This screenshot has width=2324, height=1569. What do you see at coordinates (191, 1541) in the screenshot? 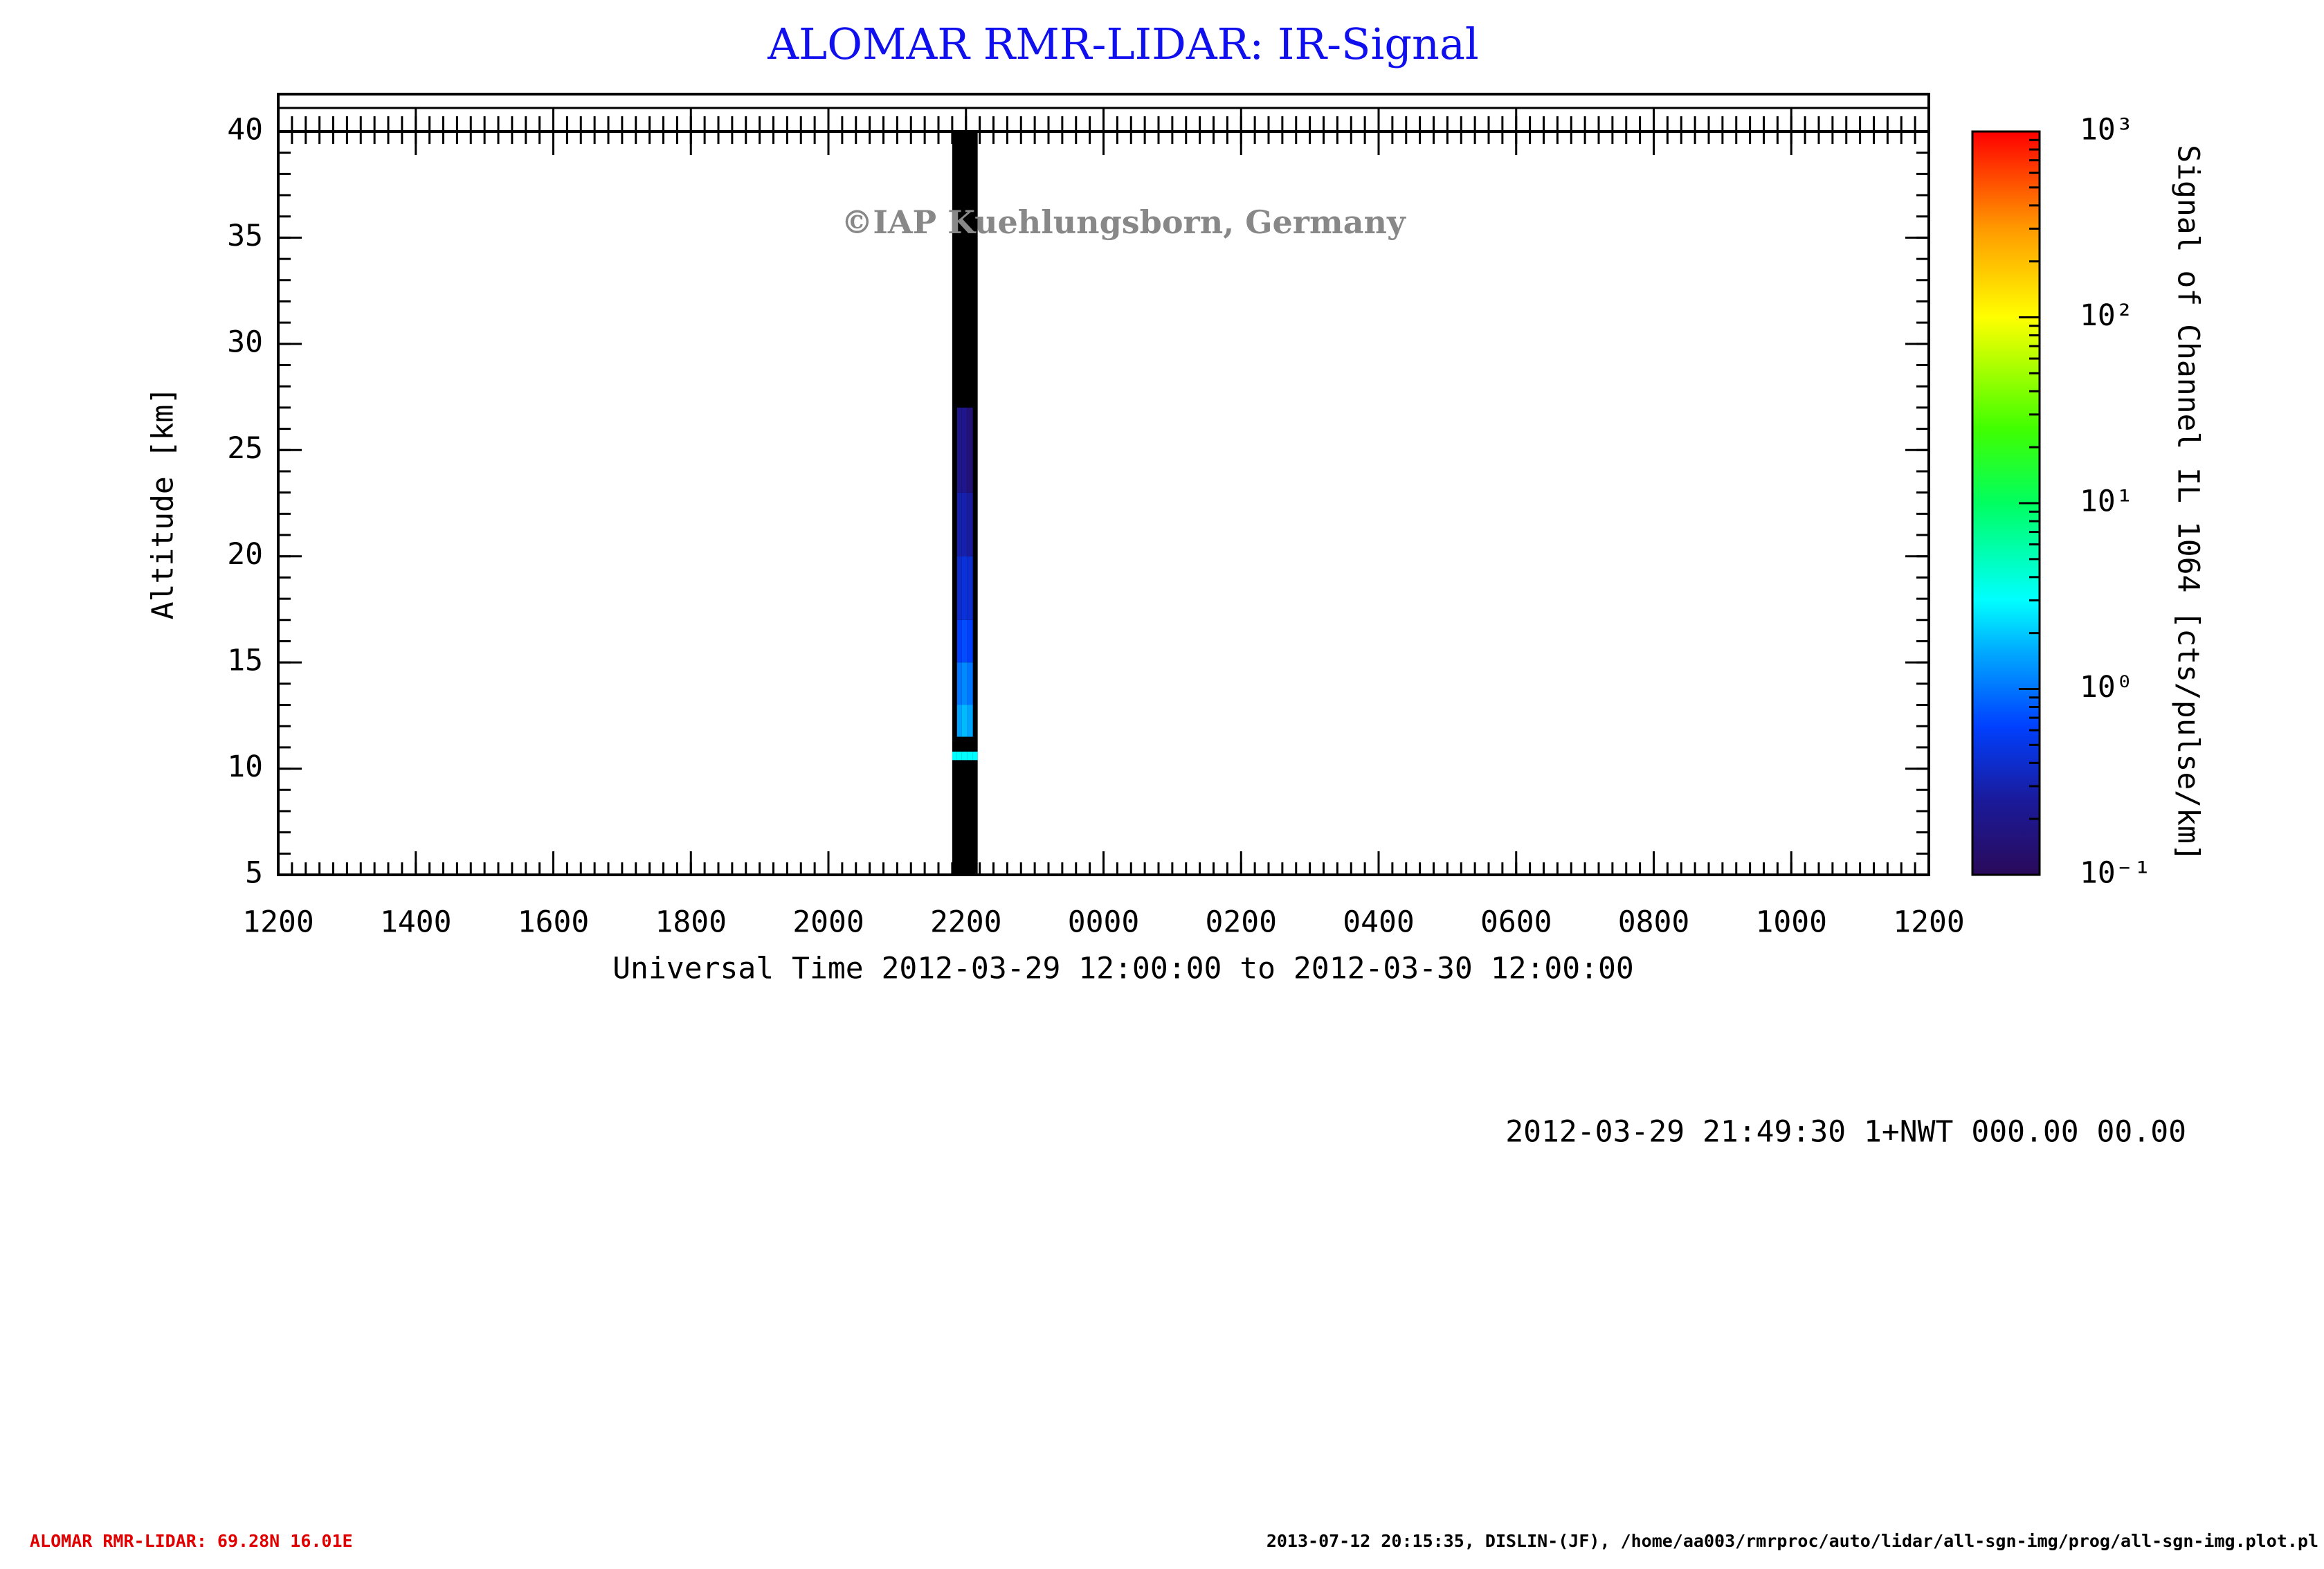
I see `footer-left: ALOMAR RMR-LIDAR: 69.28N 16.01E` at bounding box center [191, 1541].